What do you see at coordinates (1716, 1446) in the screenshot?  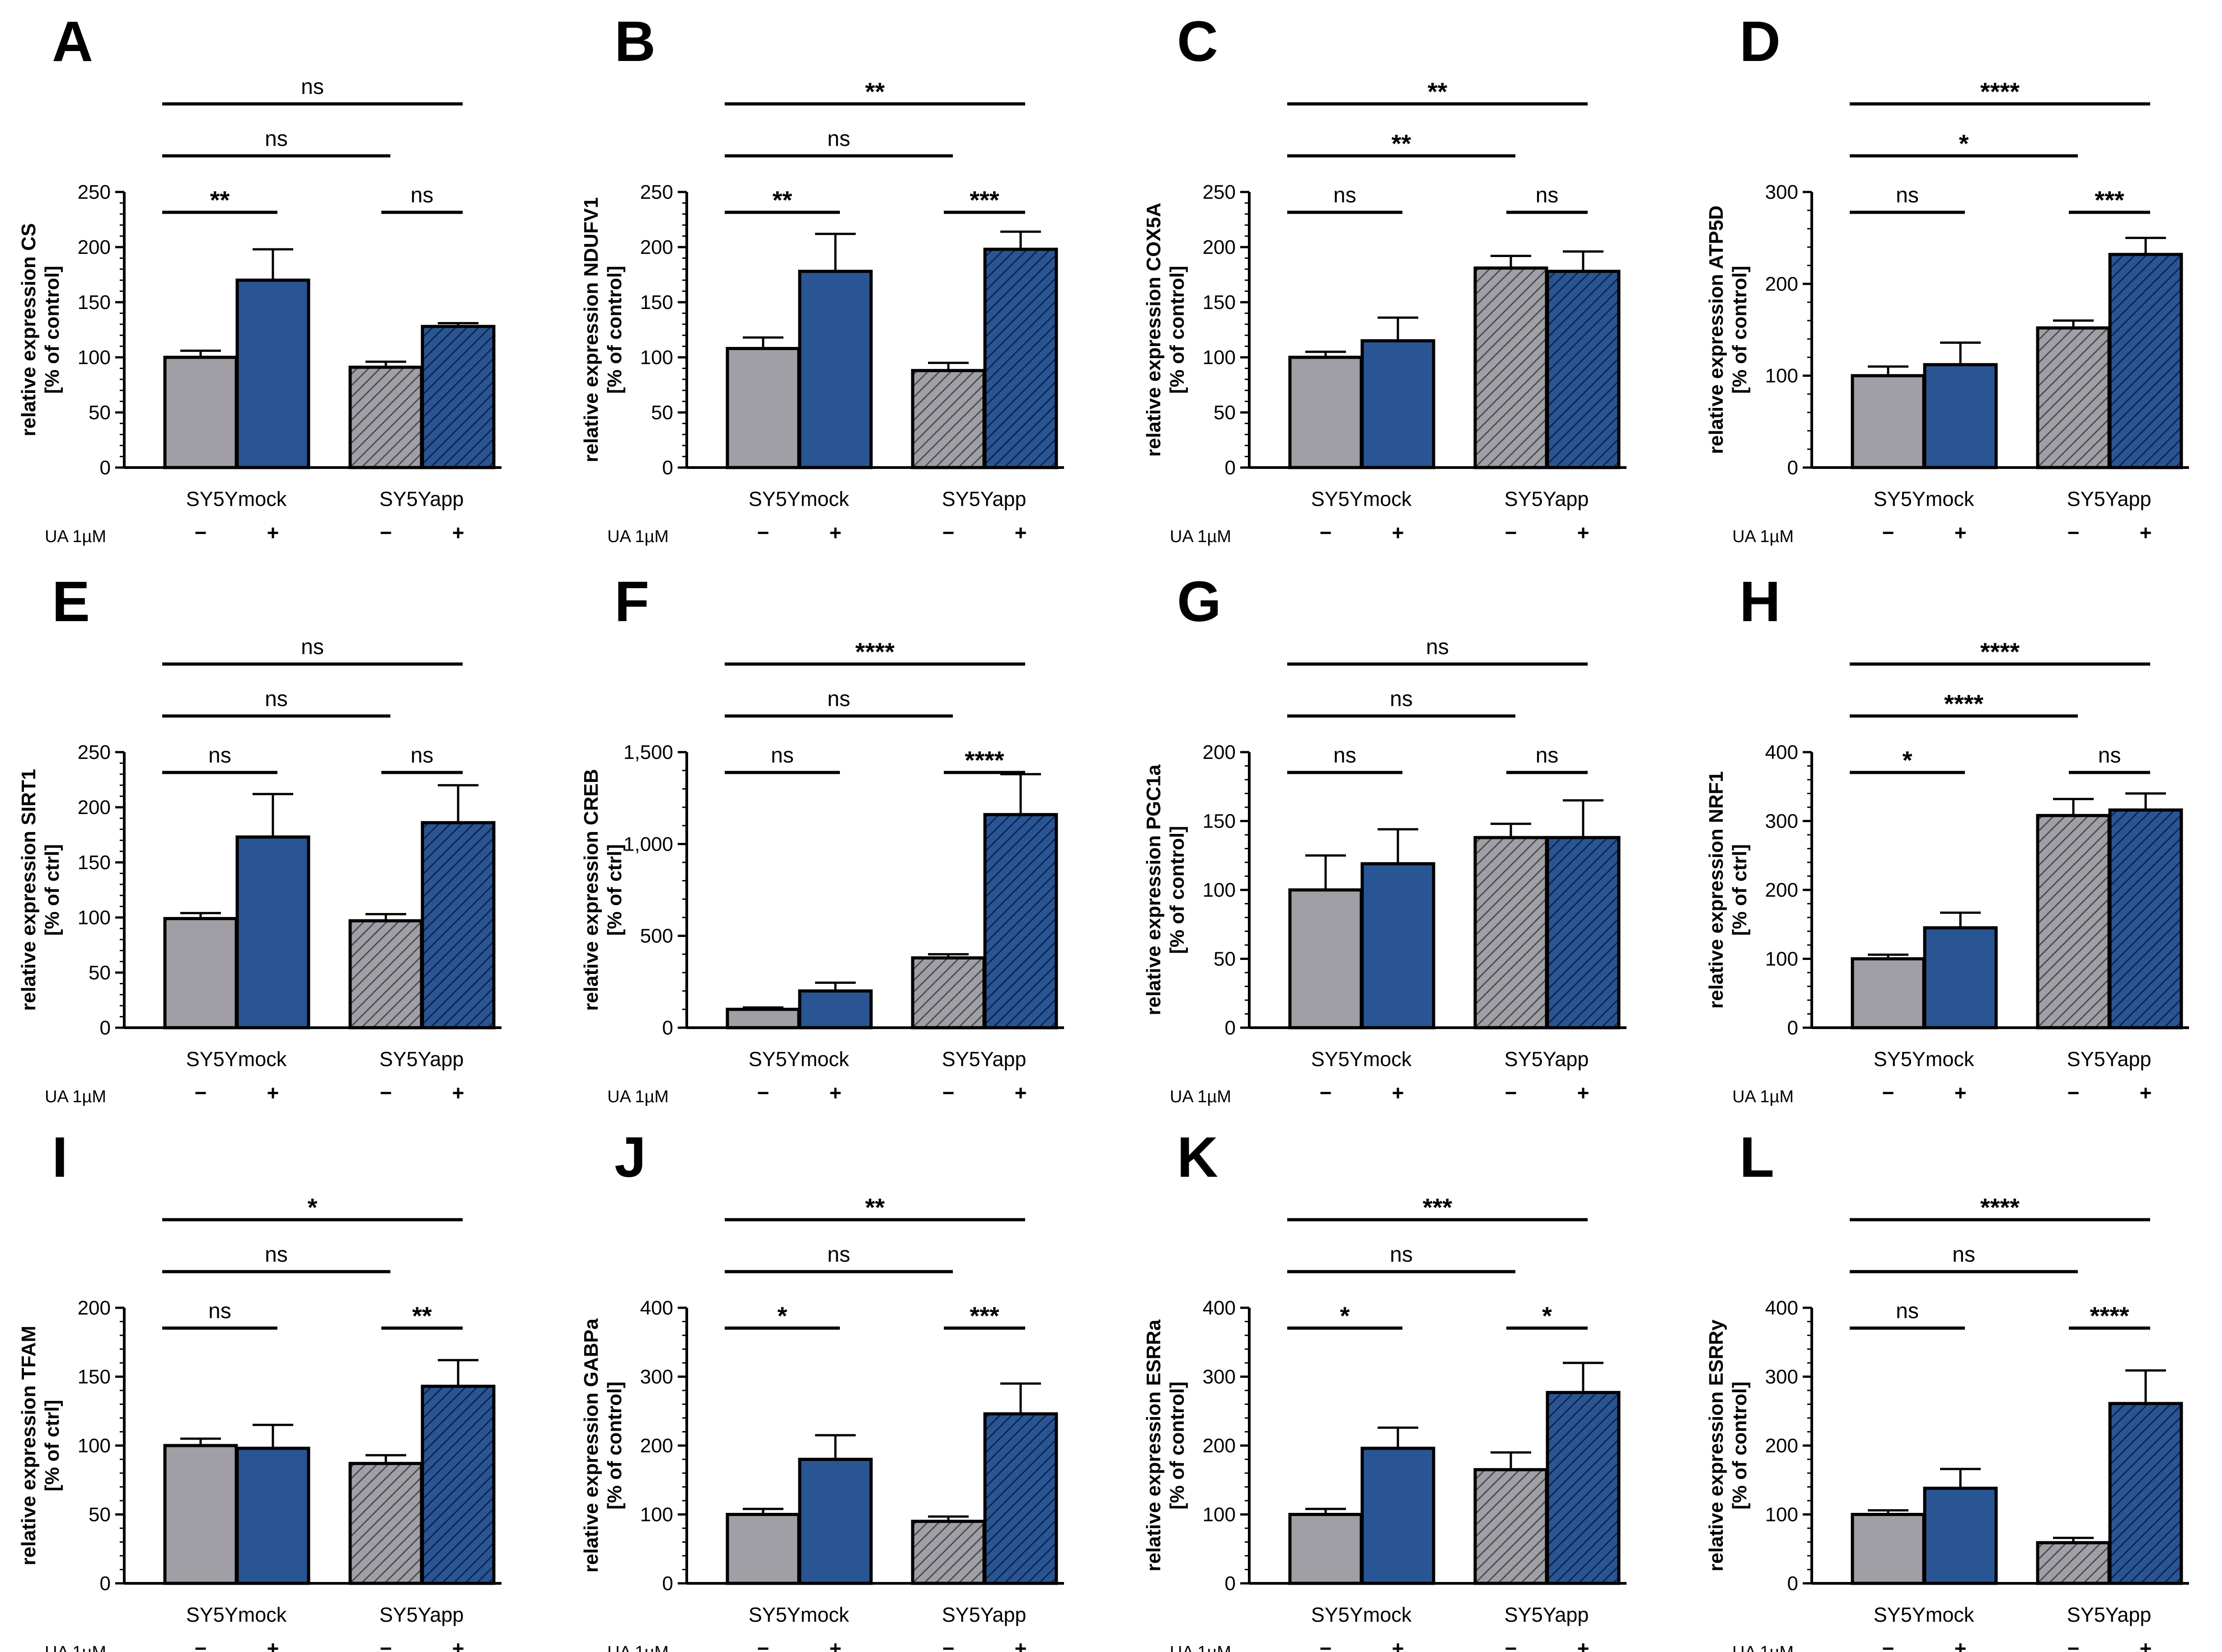 I see `y-axis-label: relative expression ESRRy` at bounding box center [1716, 1446].